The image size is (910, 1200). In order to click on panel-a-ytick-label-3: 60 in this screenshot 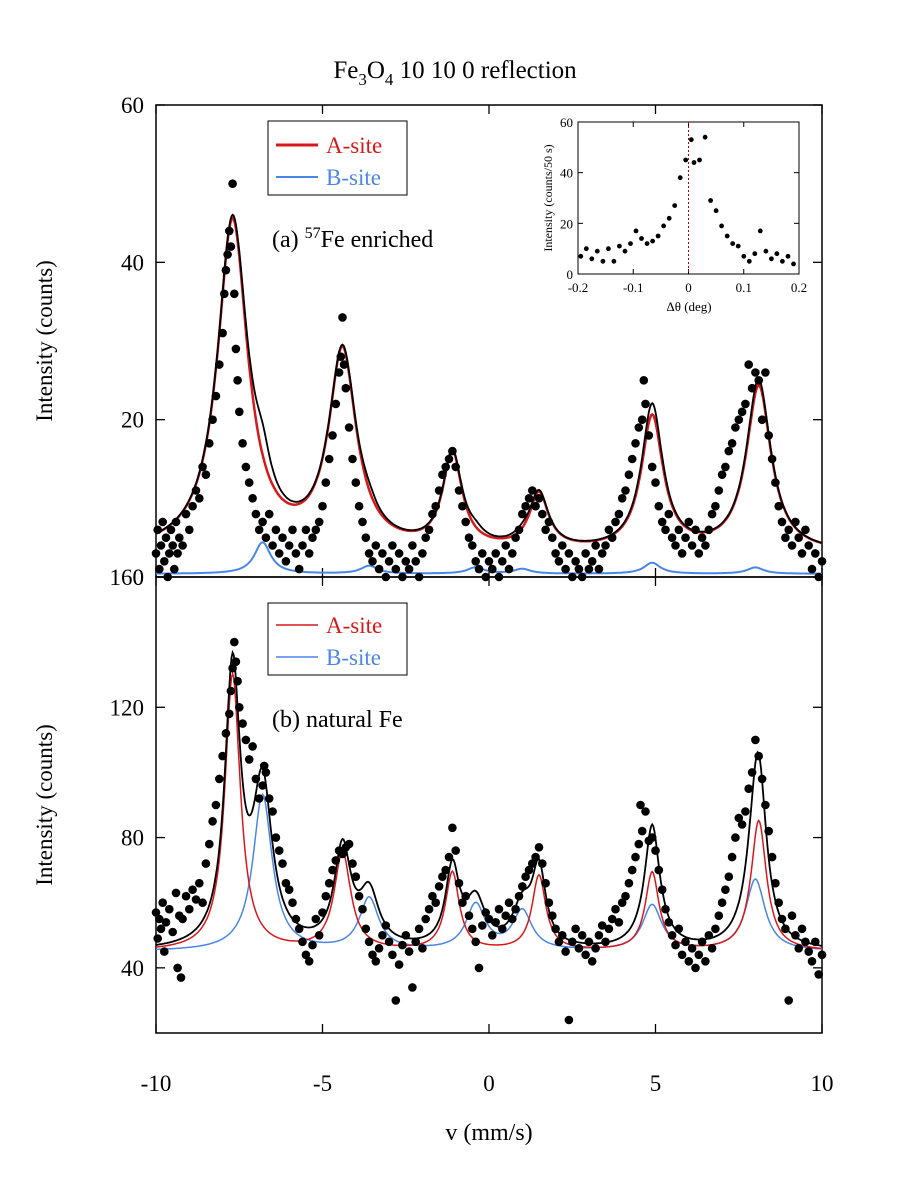, I will do `click(132, 105)`.